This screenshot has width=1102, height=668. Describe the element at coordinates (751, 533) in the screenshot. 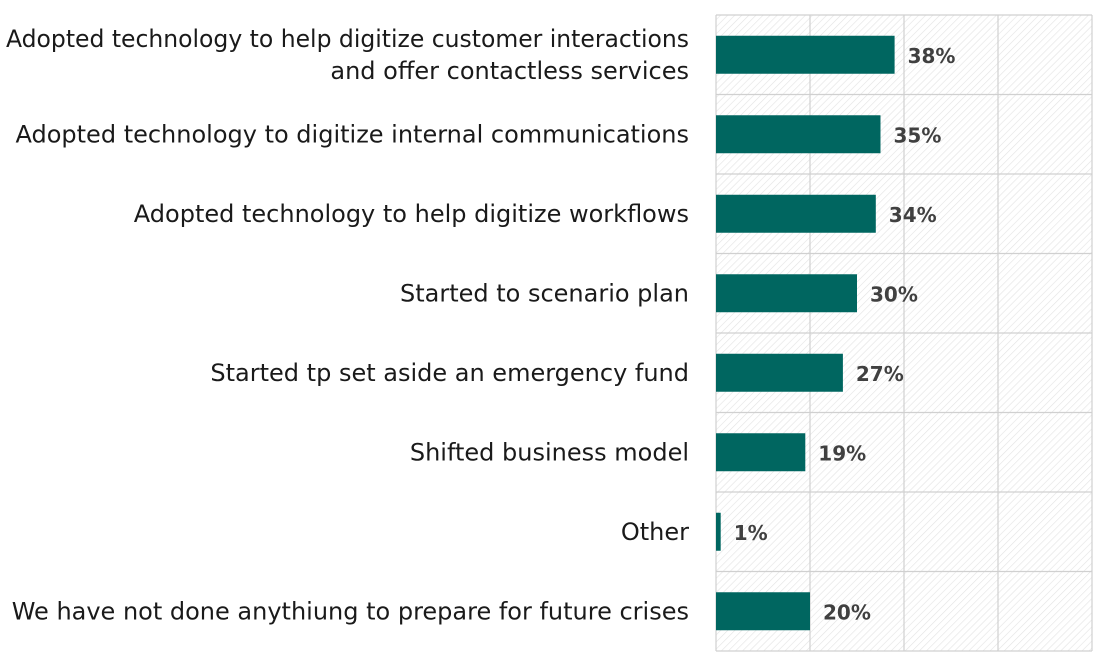

I see `data-label: 1%` at that location.